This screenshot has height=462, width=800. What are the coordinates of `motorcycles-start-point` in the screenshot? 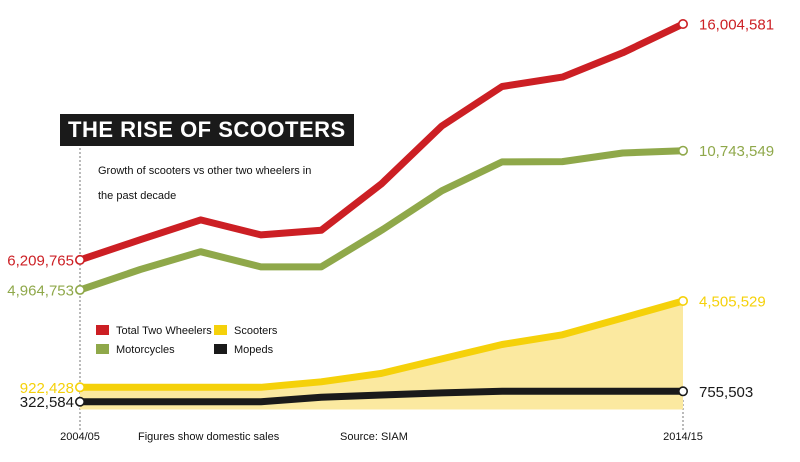 It's located at (80, 289).